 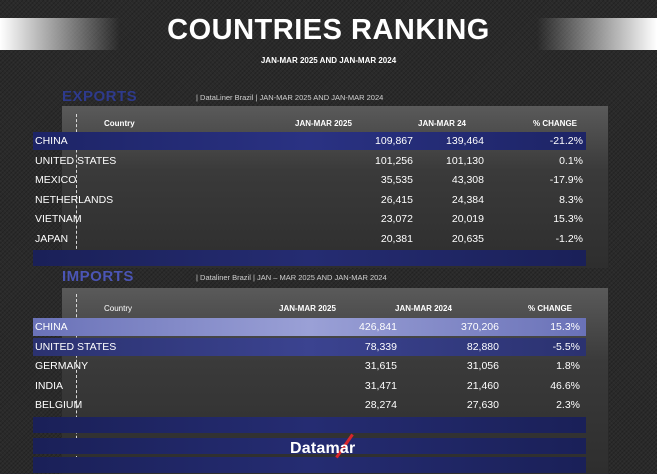 What do you see at coordinates (467, 199) in the screenshot?
I see `row-value-previous: 24,384` at bounding box center [467, 199].